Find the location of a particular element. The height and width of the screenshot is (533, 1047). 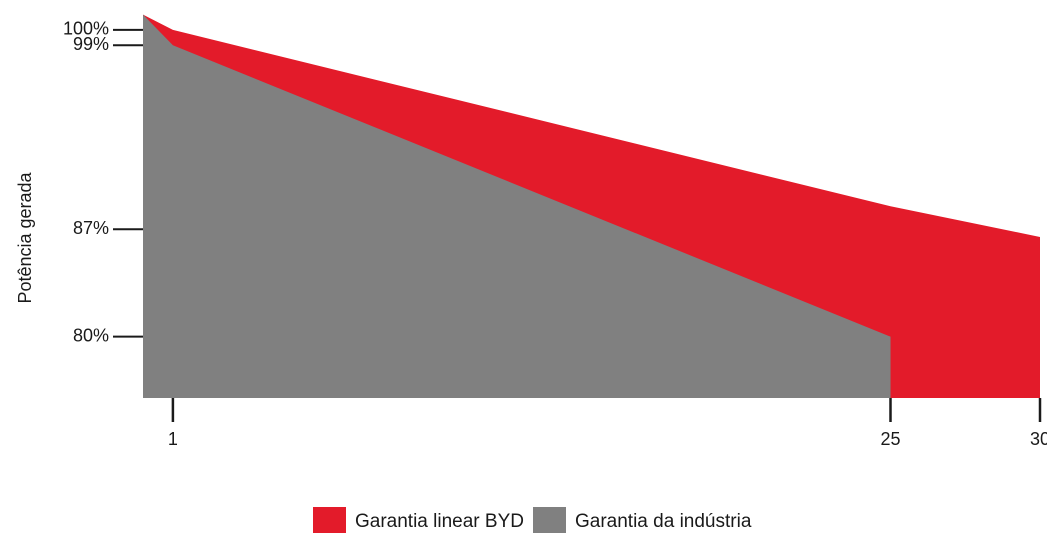

y-tick-label: 99% is located at coordinates (91, 44).